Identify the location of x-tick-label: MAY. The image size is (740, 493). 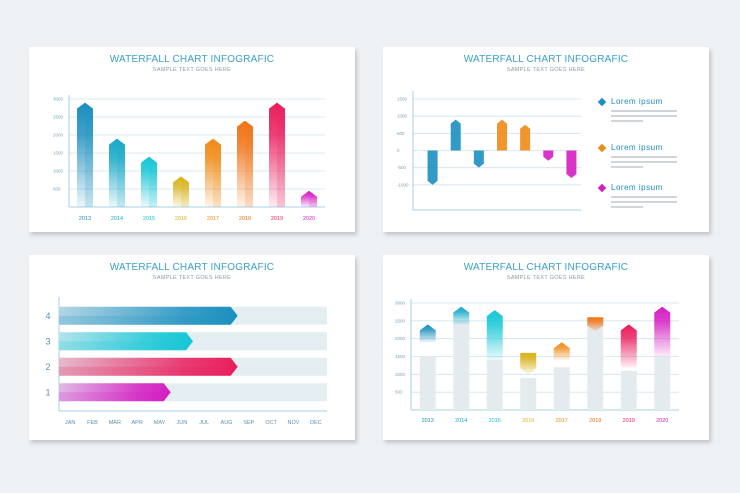
(160, 423).